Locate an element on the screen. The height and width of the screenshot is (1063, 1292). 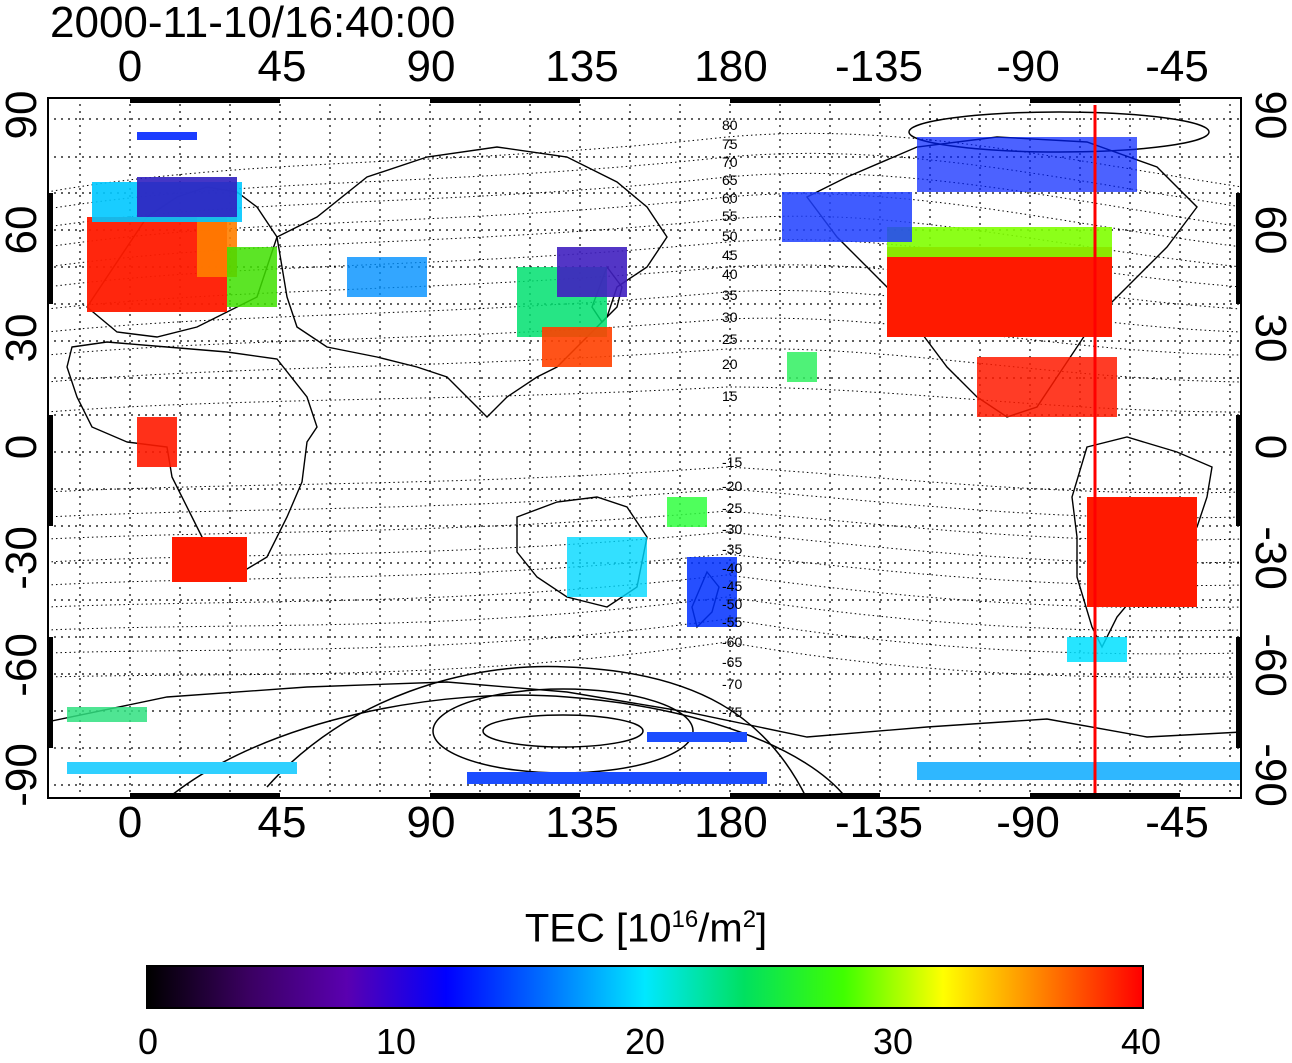
contour-label: 40 is located at coordinates (730, 274).